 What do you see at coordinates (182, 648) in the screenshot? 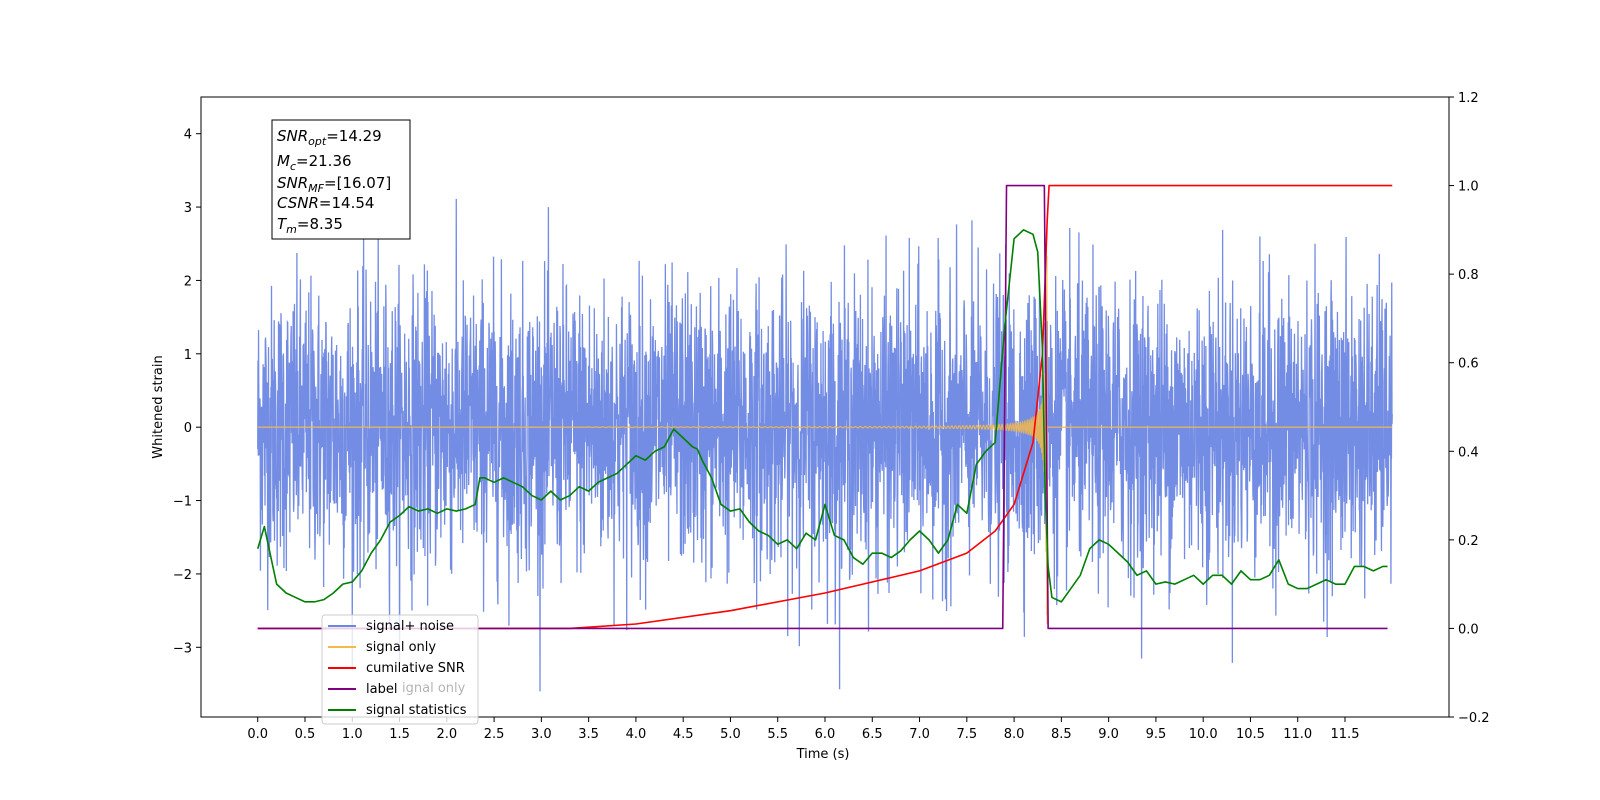
I see `y-tick-label: −3` at bounding box center [182, 648].